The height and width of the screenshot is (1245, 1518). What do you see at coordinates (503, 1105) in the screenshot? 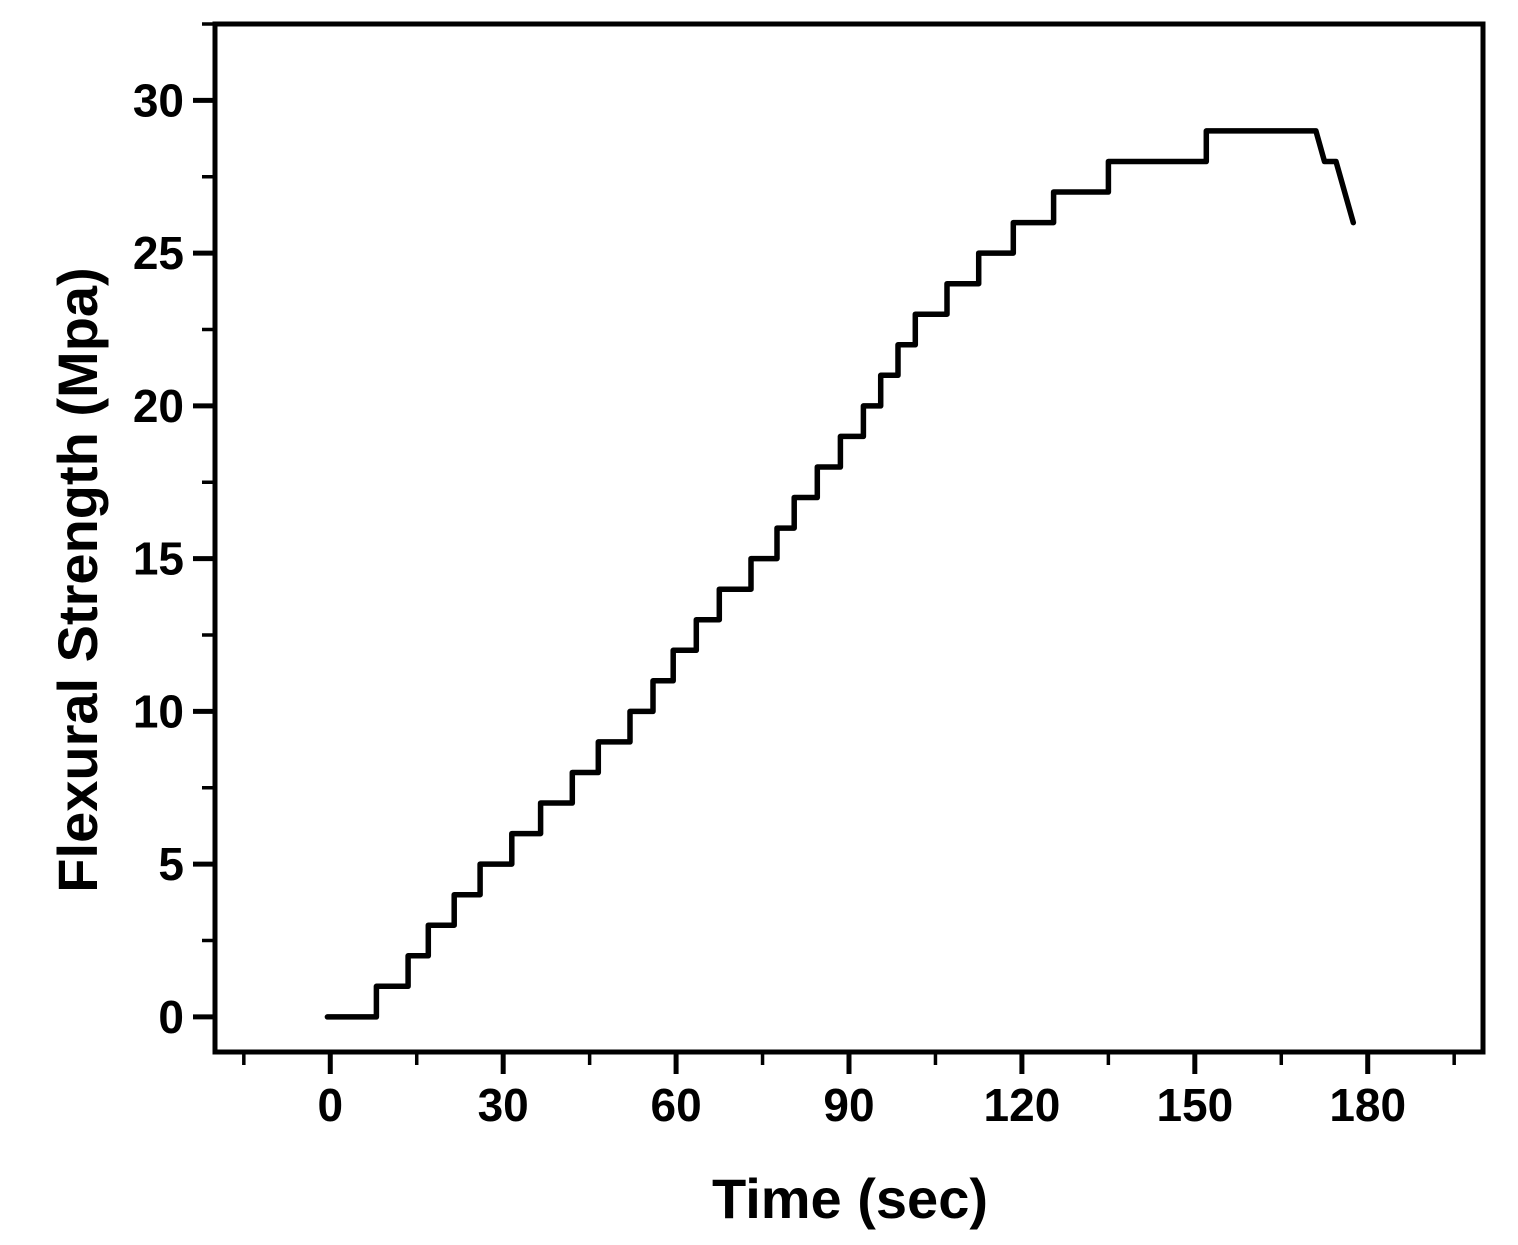
I see `x-tick-label: 30` at bounding box center [503, 1105].